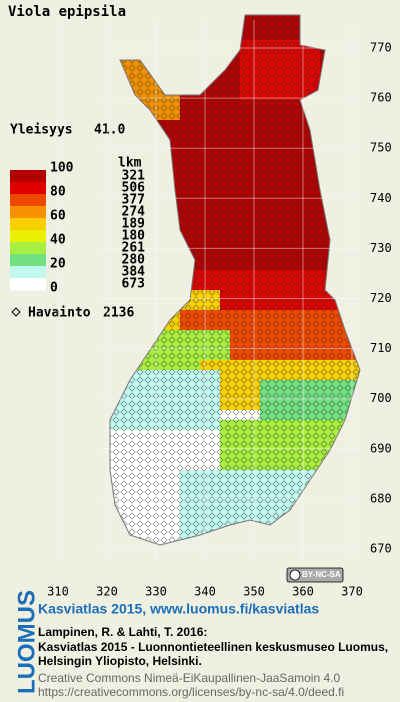 The width and height of the screenshot is (400, 702). What do you see at coordinates (381, 448) in the screenshot?
I see `y-tick-label: 690` at bounding box center [381, 448].